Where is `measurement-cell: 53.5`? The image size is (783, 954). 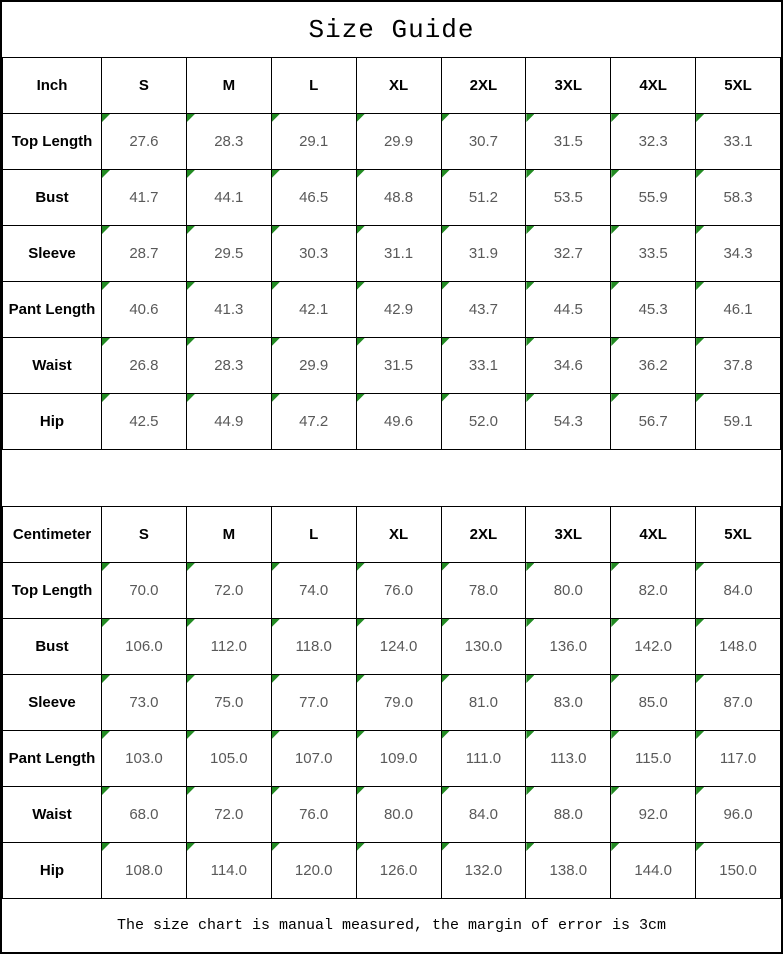
measurement-cell: 53.5 is located at coordinates (568, 197).